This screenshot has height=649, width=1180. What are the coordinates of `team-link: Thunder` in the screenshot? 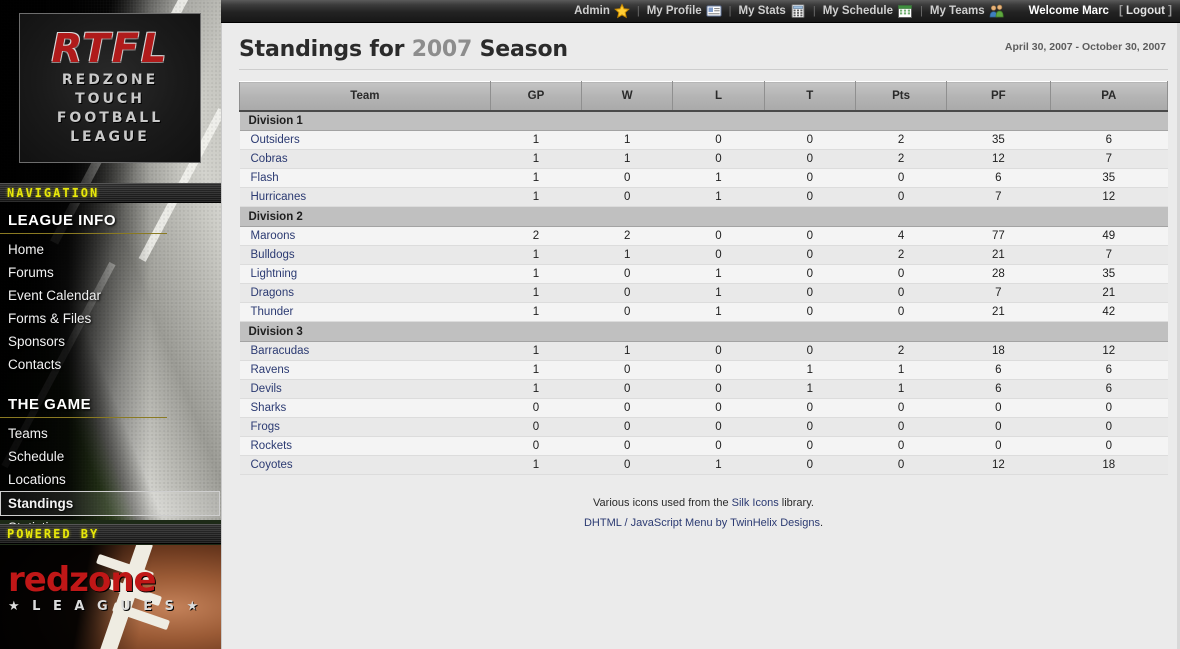 It's located at (272, 312).